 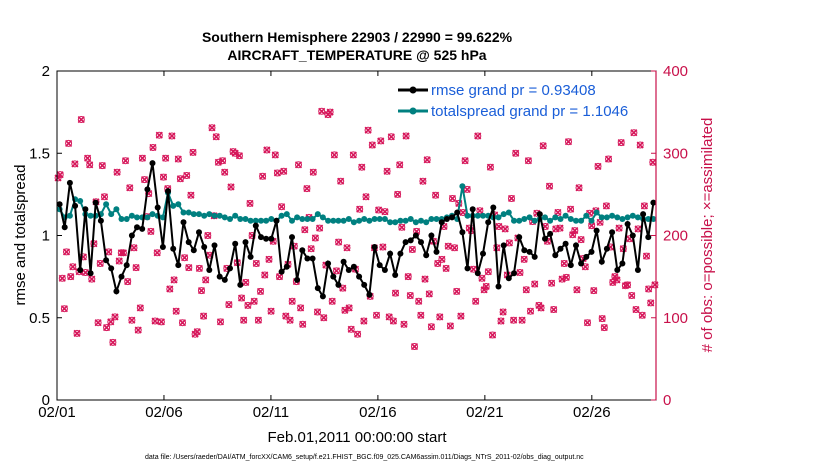 What do you see at coordinates (357, 437) in the screenshot?
I see `x-axis-label: Feb.01,2011 00:00:00 start` at bounding box center [357, 437].